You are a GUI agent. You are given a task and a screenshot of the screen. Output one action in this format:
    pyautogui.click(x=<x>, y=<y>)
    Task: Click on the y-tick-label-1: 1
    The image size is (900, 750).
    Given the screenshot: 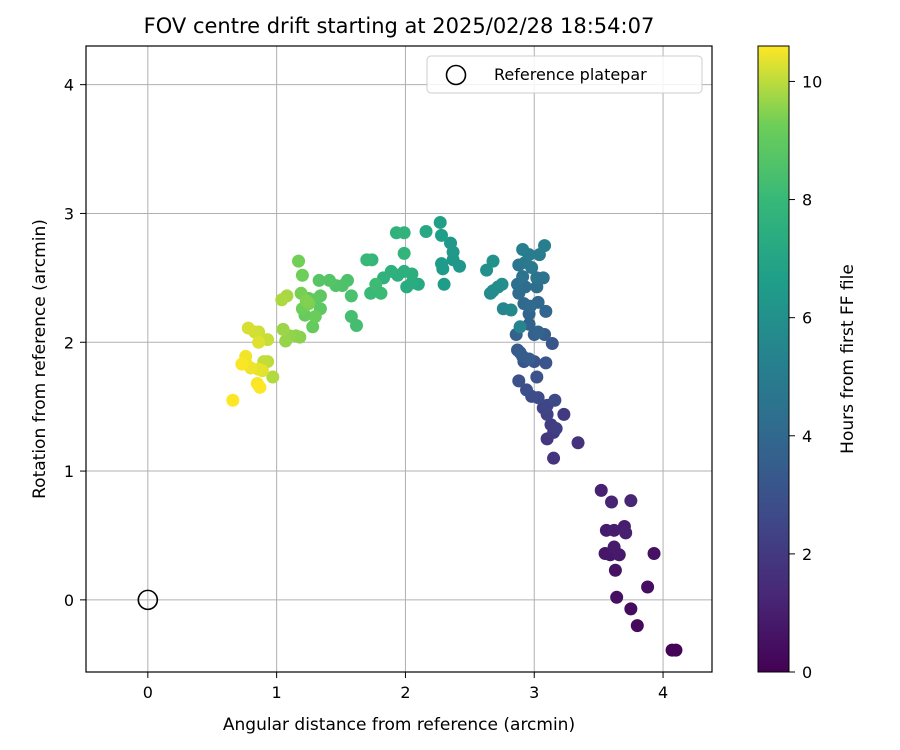 What is the action you would take?
    pyautogui.click(x=69, y=471)
    